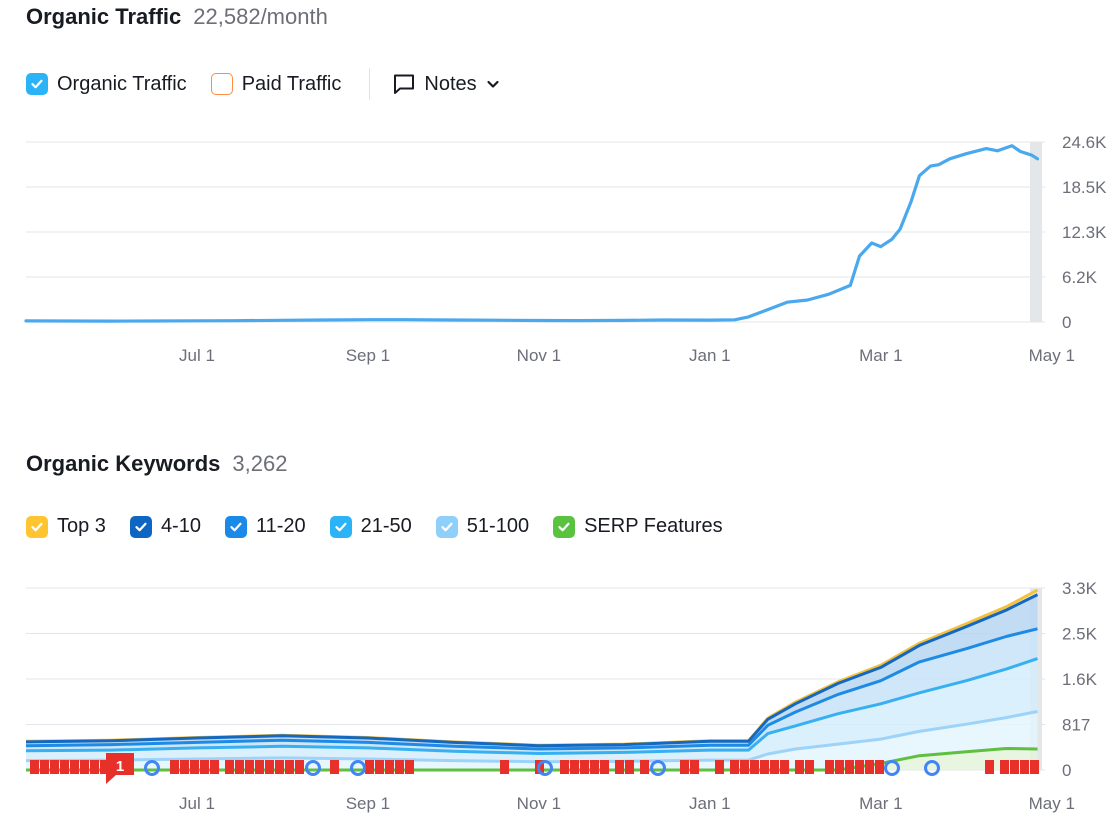 This screenshot has height=830, width=1120. I want to click on traffic-x-axis: Jul 1 Sep 1 Nov 1 Jan 1 Mar 1 May 1, so click(627, 355).